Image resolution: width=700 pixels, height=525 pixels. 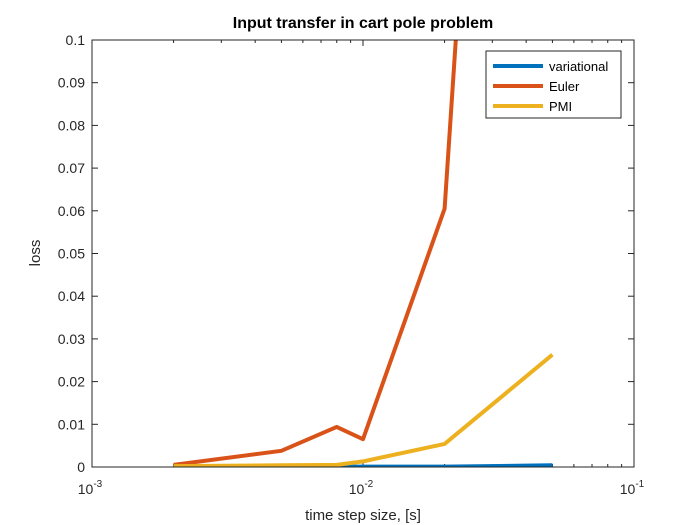 What do you see at coordinates (71, 254) in the screenshot?
I see `y-tick-label: 0.05` at bounding box center [71, 254].